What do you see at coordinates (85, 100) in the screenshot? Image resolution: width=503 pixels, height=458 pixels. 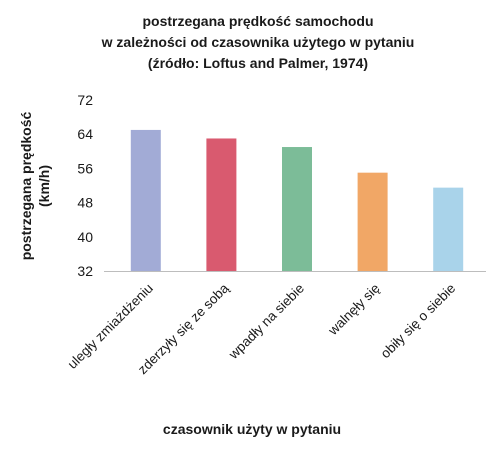 I see `y-tick-label: 72` at bounding box center [85, 100].